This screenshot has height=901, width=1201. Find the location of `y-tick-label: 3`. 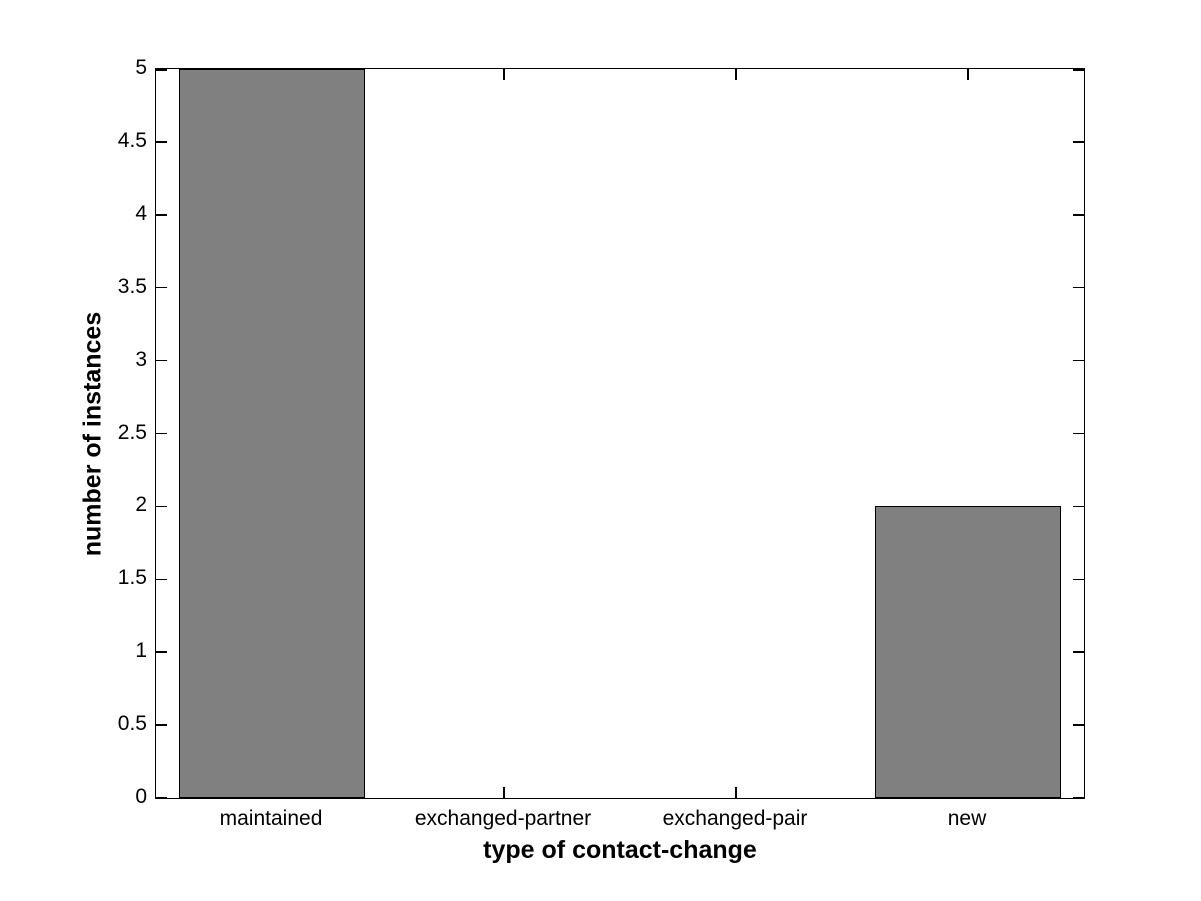

y-tick-label: 3 is located at coordinates (141, 359).